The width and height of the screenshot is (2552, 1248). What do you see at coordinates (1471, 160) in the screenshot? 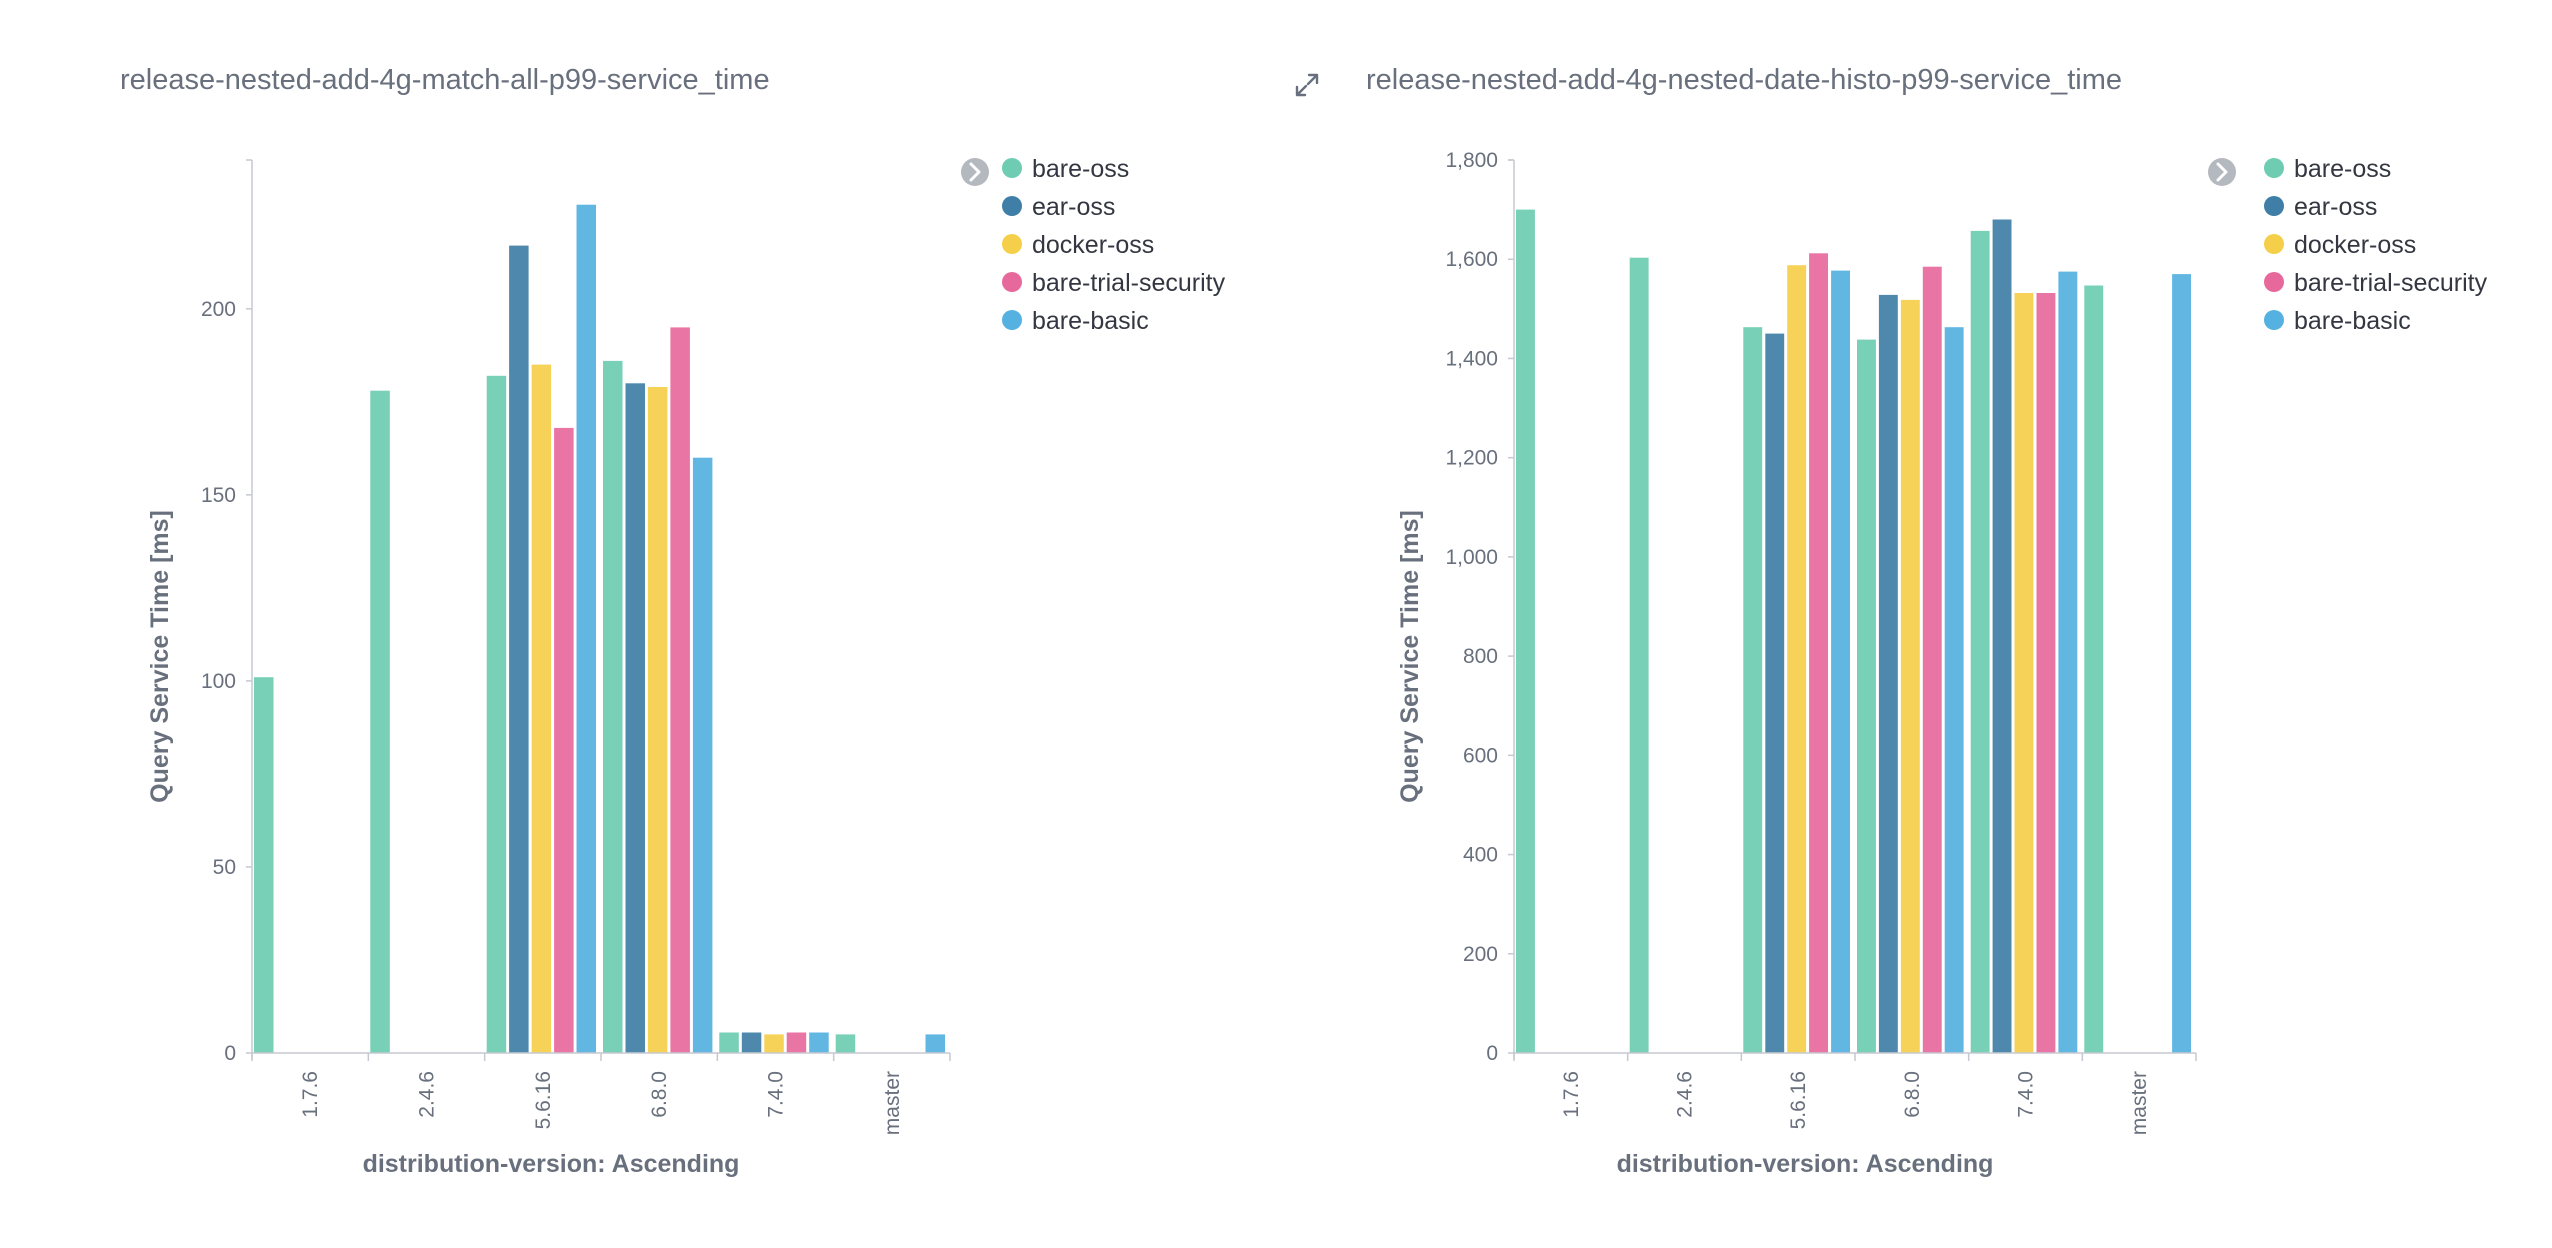
I see `y-tick-label: 1,800` at bounding box center [1471, 160].